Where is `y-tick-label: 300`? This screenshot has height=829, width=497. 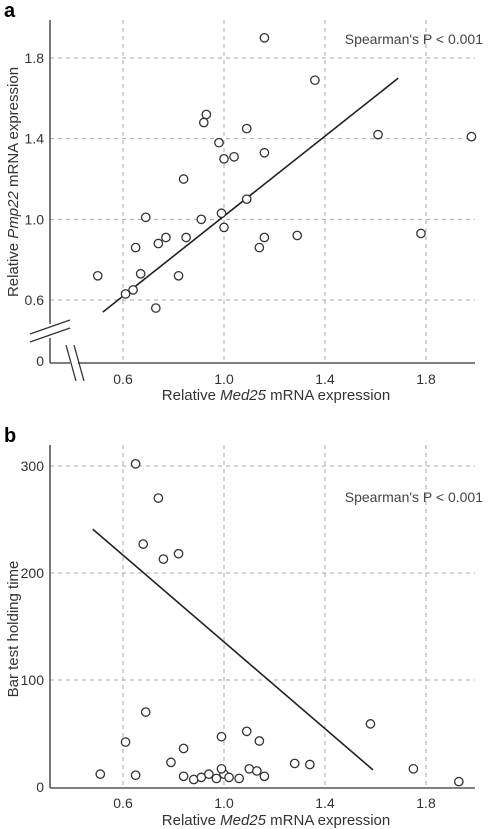
y-tick-label: 300 is located at coordinates (33, 466).